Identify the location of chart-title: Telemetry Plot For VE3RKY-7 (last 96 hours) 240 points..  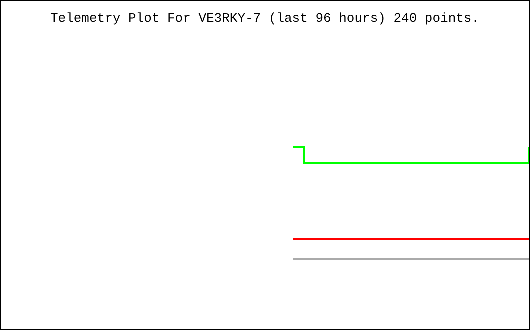
(265, 18).